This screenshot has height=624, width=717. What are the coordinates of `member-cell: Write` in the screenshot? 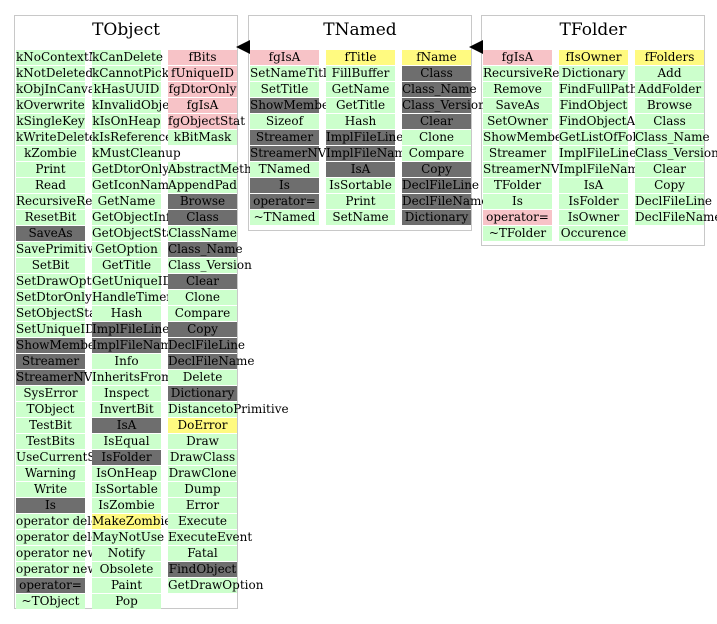 It's located at (50, 489).